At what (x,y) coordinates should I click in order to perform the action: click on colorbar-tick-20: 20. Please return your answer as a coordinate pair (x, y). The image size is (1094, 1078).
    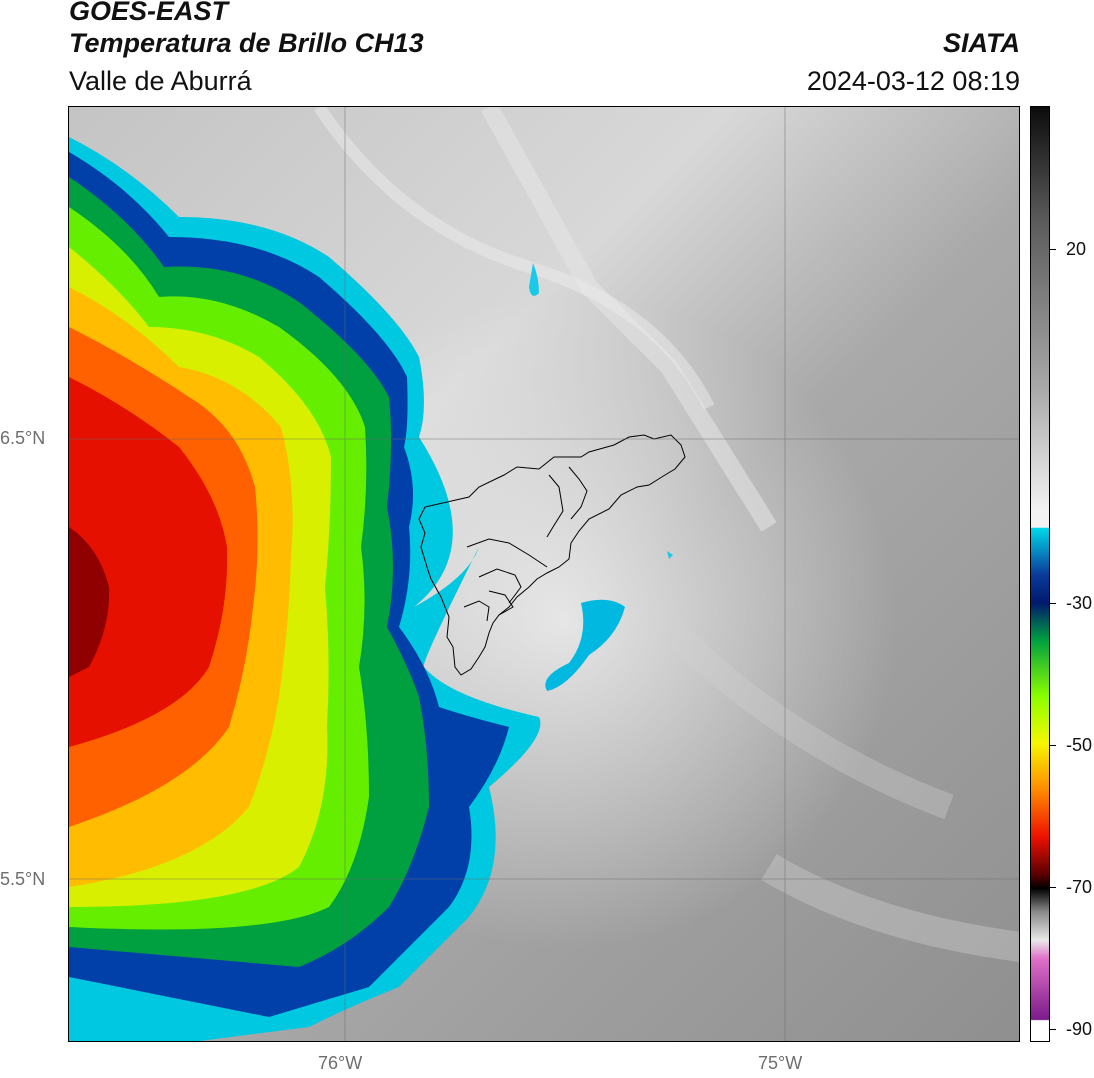
    Looking at the image, I should click on (1076, 249).